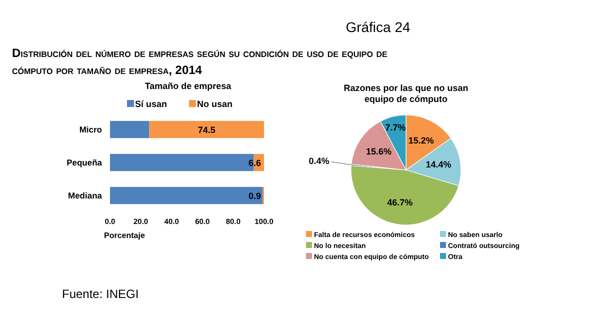 This screenshot has height=315, width=605. What do you see at coordinates (406, 93) in the screenshot?
I see `chart-title: Razones por las que no usan equipo de cómputo` at bounding box center [406, 93].